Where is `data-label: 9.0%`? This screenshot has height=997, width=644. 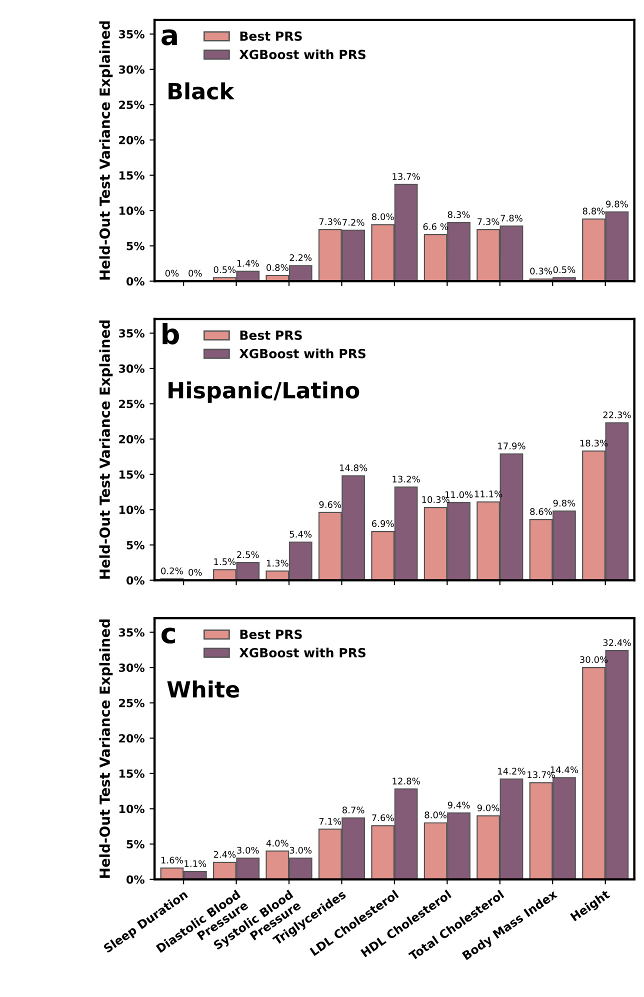
data-label: 9.0% is located at coordinates (488, 808).